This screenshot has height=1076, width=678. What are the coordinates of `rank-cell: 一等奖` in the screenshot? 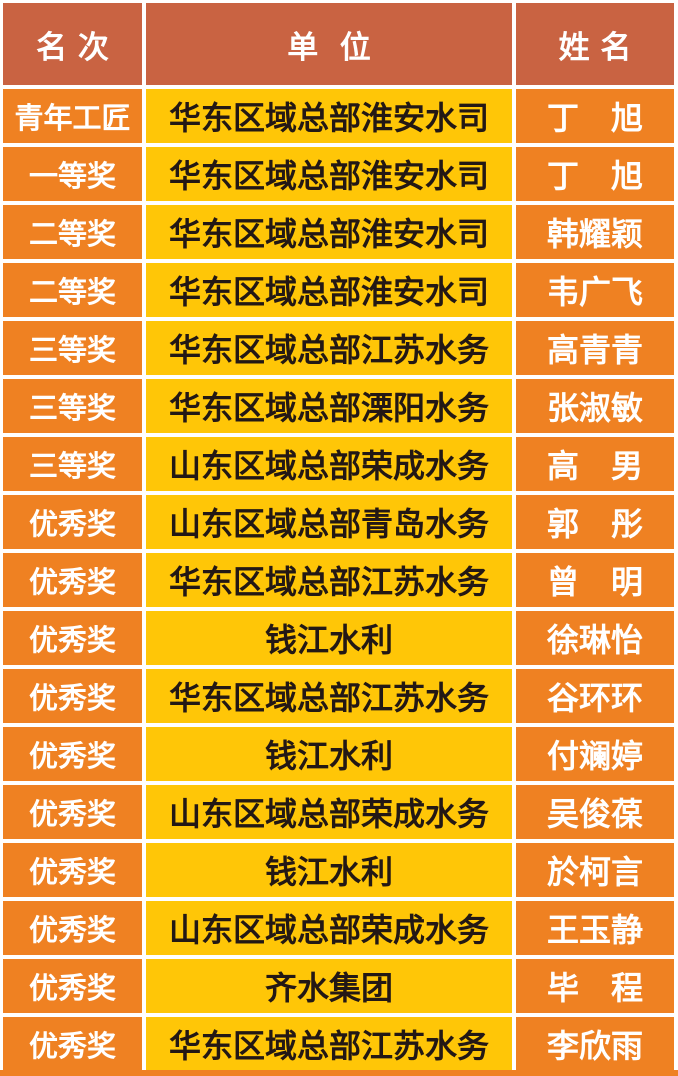 It's located at (72, 174).